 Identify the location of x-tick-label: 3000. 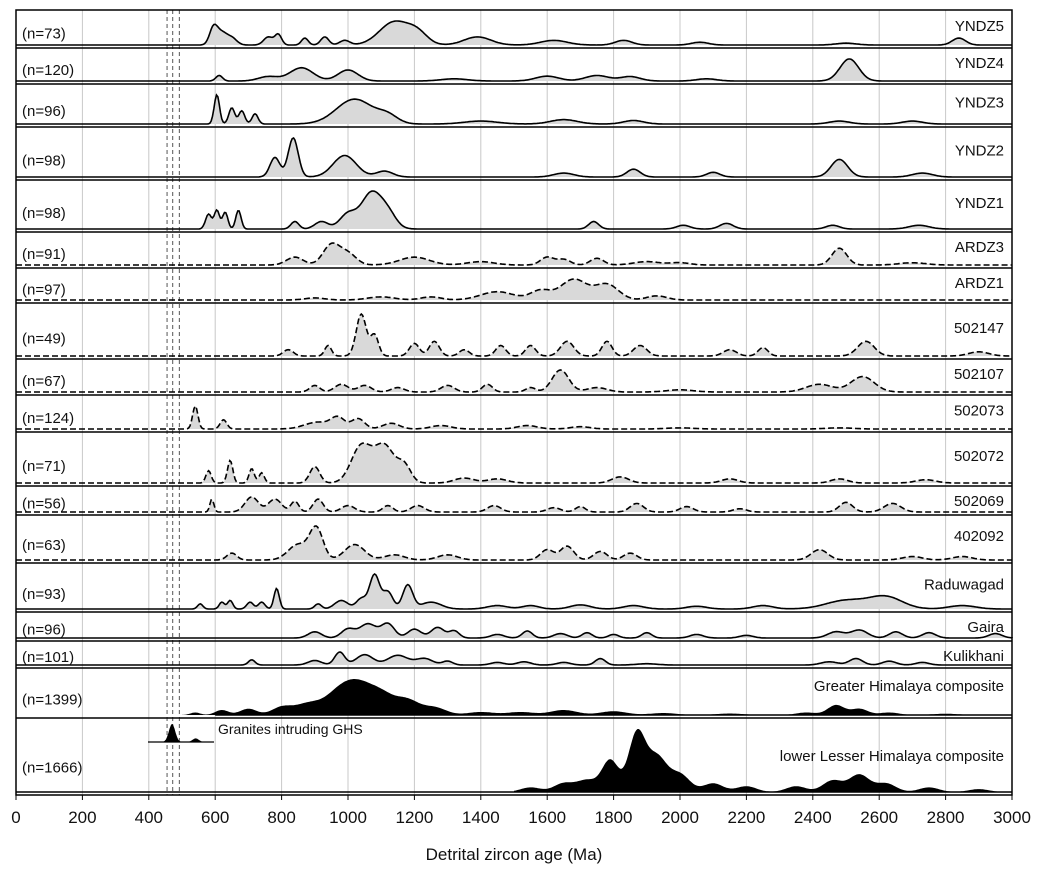
(1012, 817).